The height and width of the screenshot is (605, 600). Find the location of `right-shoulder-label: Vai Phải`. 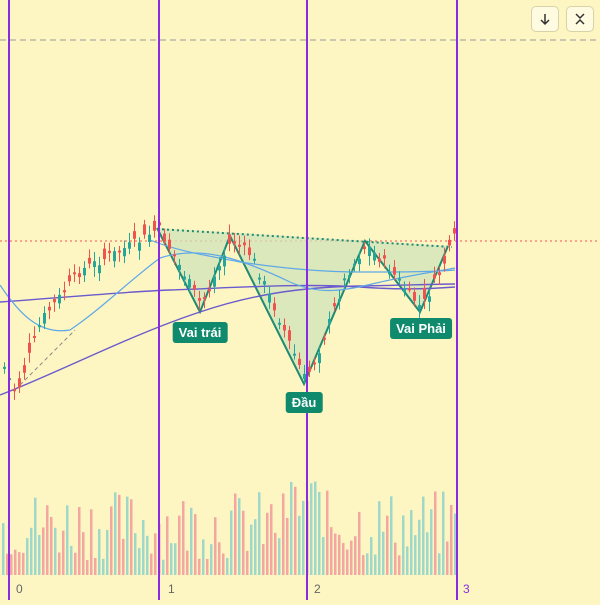

right-shoulder-label: Vai Phải is located at coordinates (421, 328).